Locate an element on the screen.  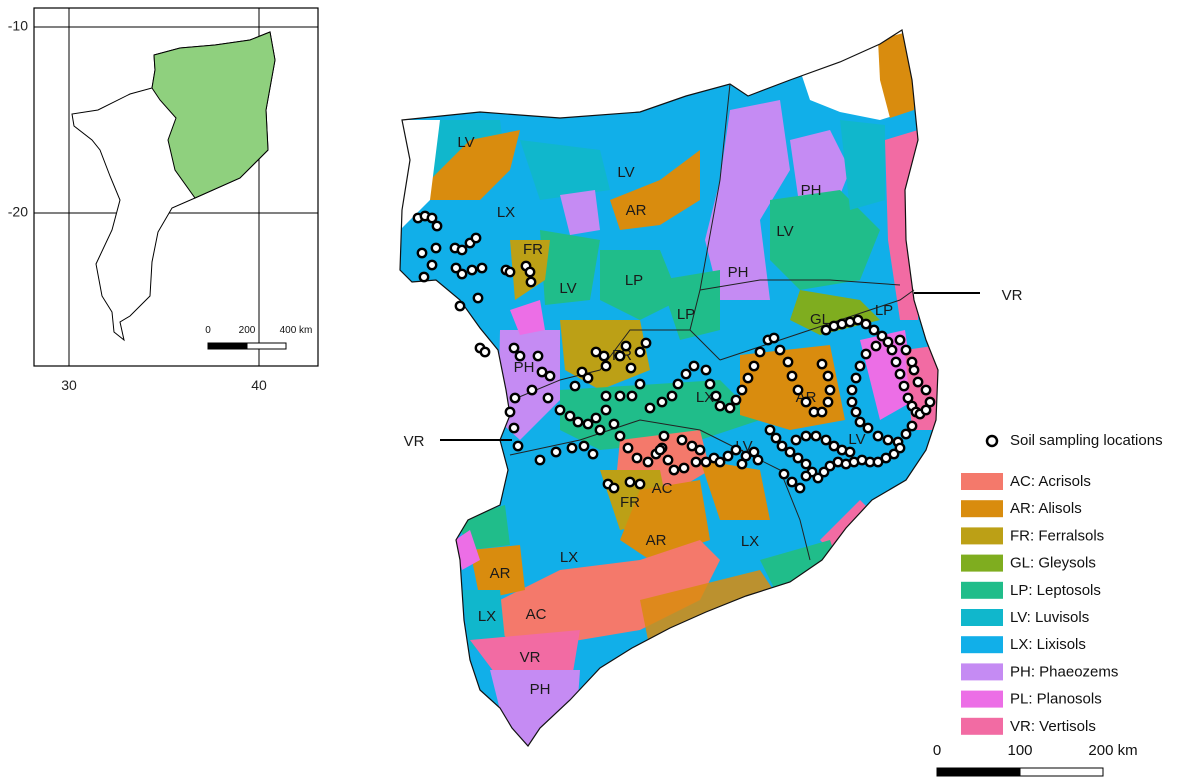
inset-y-tick: -20 is located at coordinates (18, 212).